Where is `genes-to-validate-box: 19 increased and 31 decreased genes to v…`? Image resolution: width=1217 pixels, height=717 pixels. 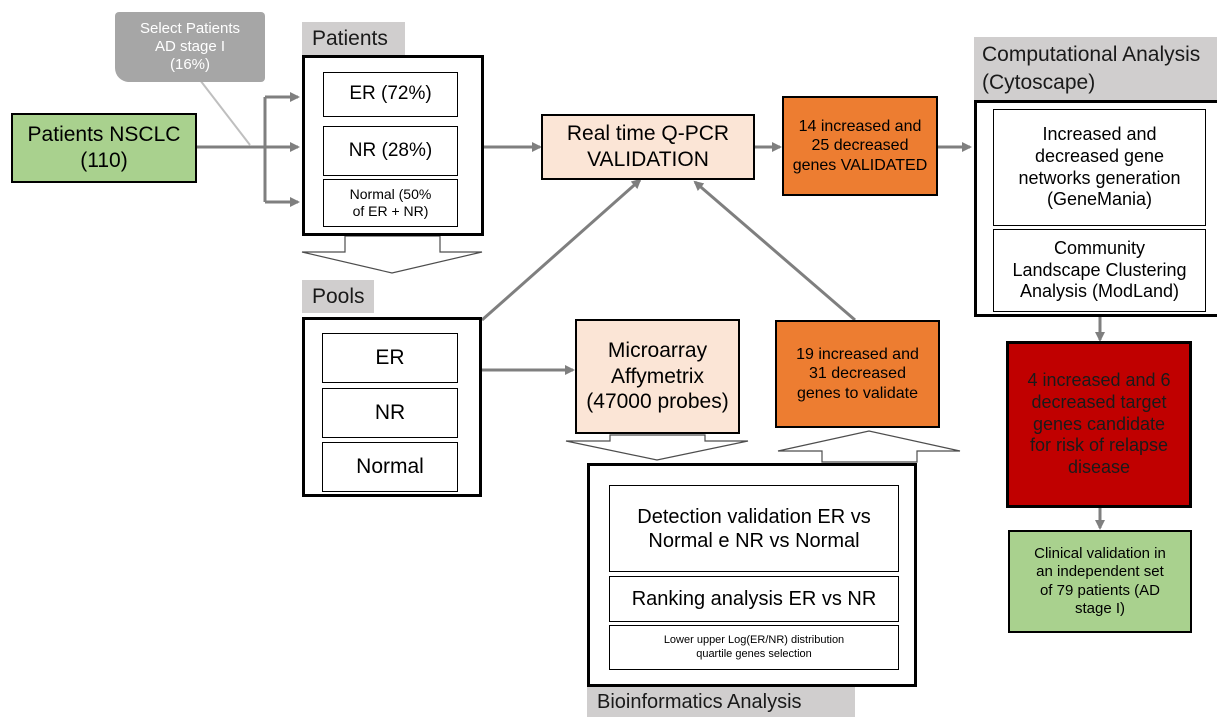
genes-to-validate-box: 19 increased and 31 decreased genes to v… is located at coordinates (857, 374).